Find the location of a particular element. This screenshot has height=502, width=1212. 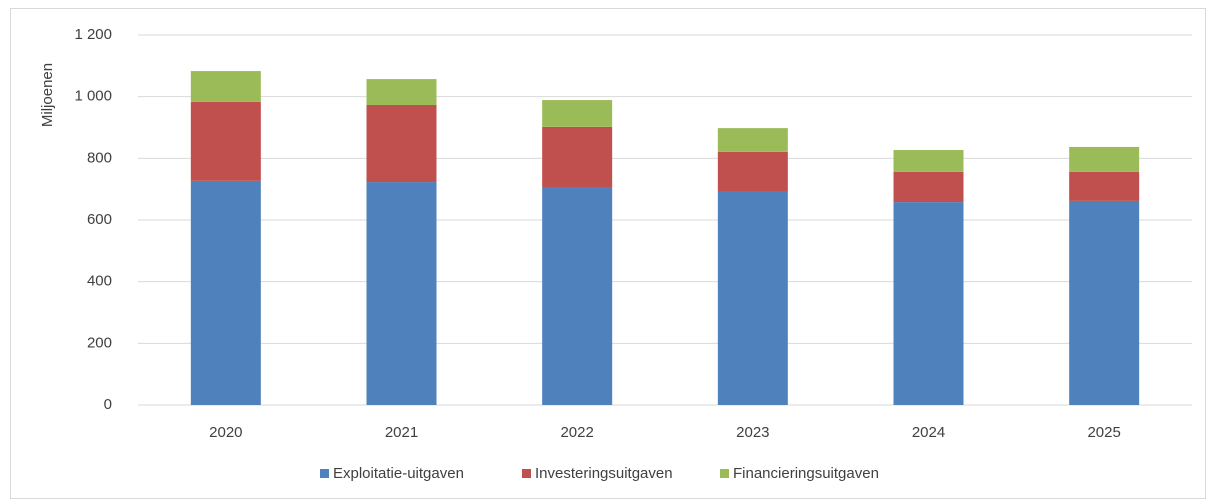

y-tick-label: 1 200 is located at coordinates (93, 34).